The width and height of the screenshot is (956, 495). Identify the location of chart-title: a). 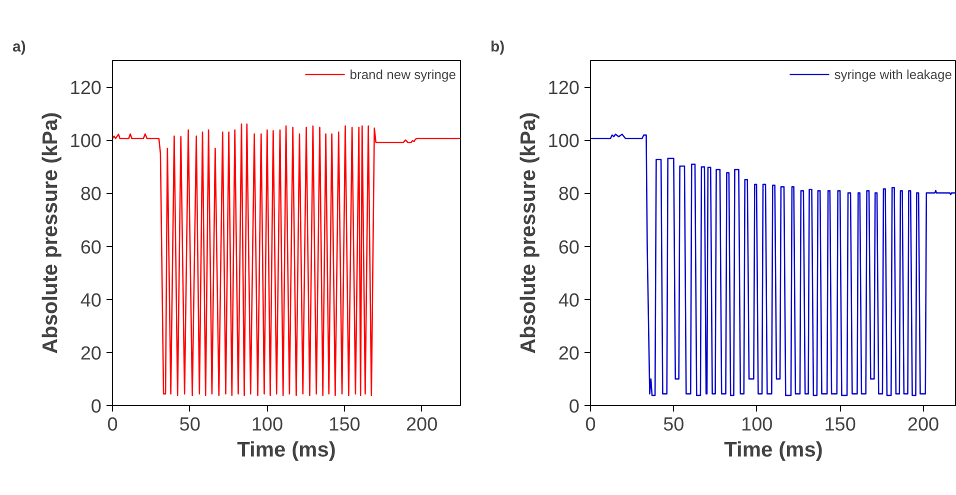
(19, 47).